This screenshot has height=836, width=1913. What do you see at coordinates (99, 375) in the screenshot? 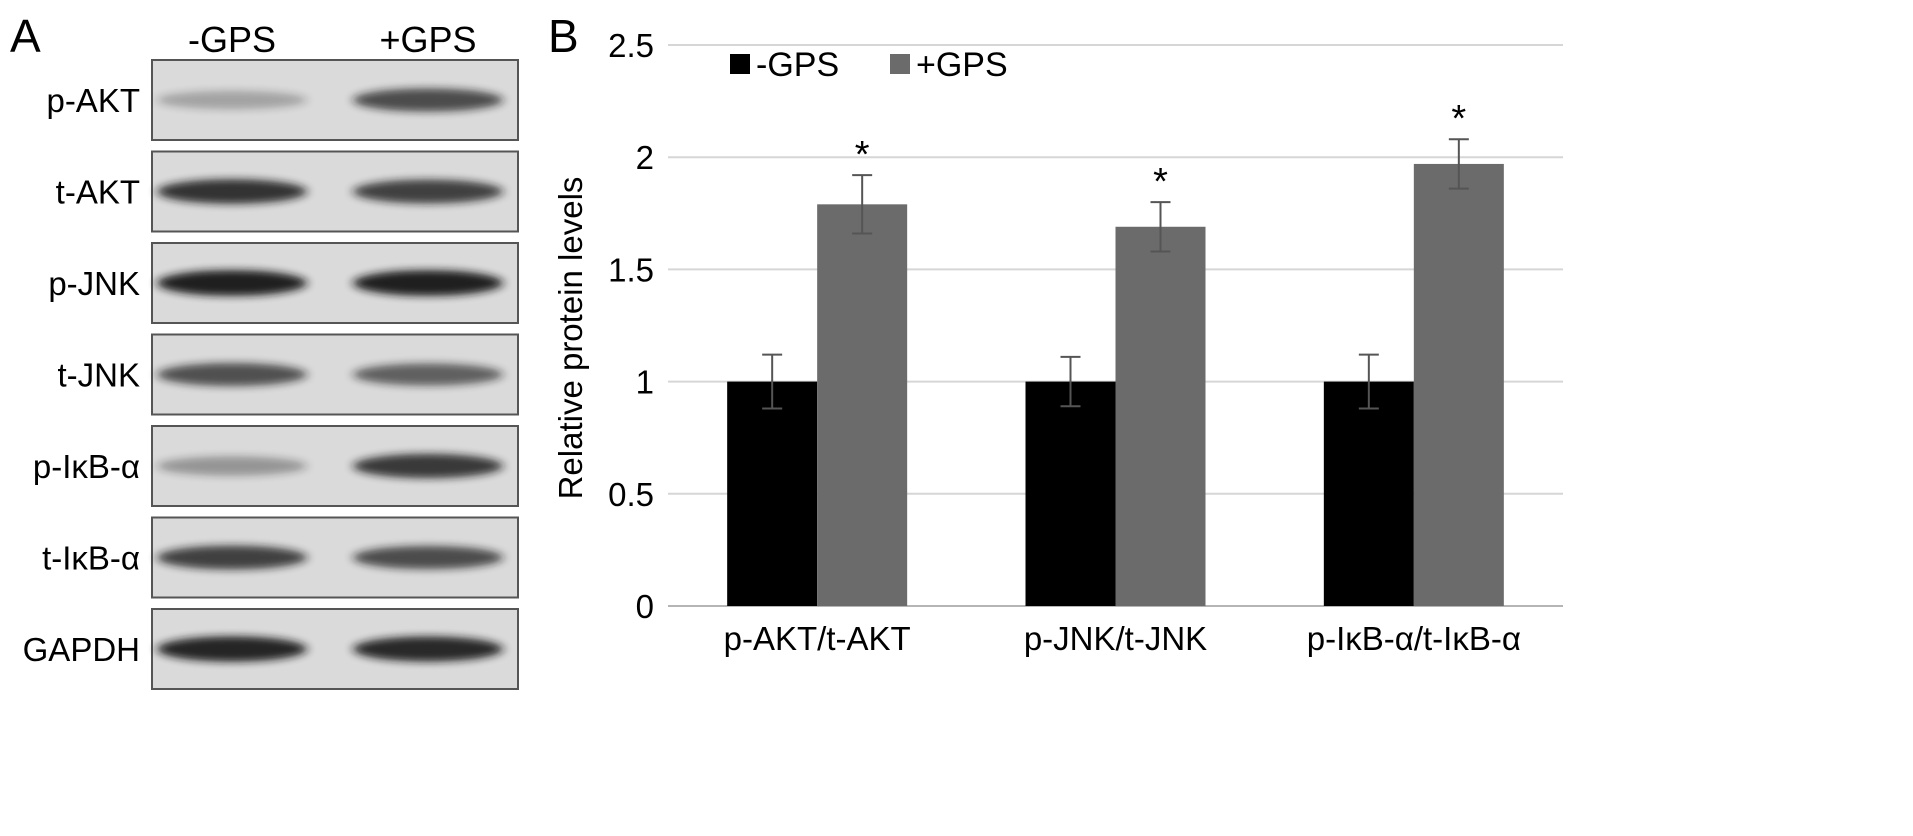
I see `blot-label: t-JNK` at bounding box center [99, 375].